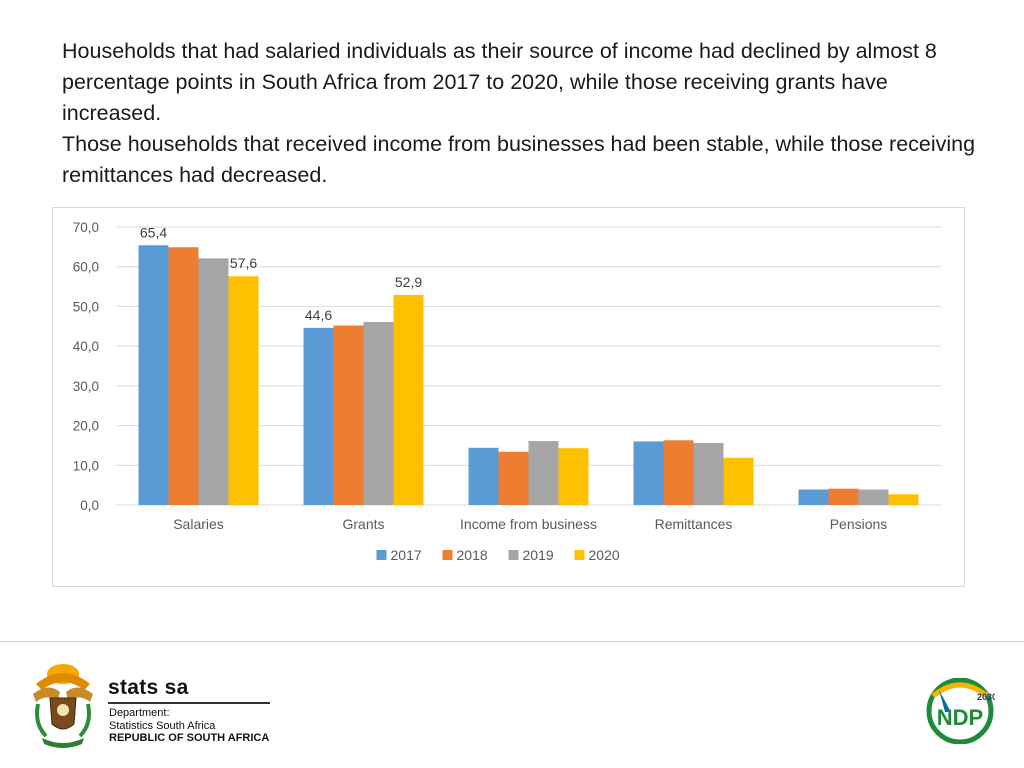  I want to click on legend-label: 2018, so click(472, 555).